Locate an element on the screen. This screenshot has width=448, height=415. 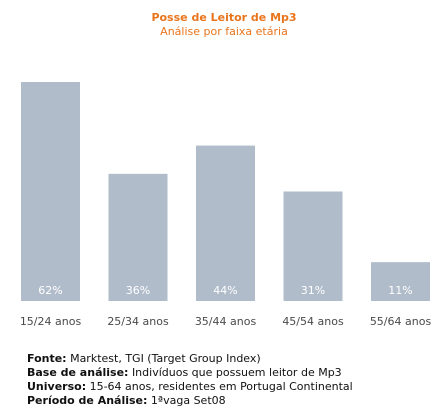
footer-period: Período de Análise: 1ªvaga Set08 is located at coordinates (190, 401).